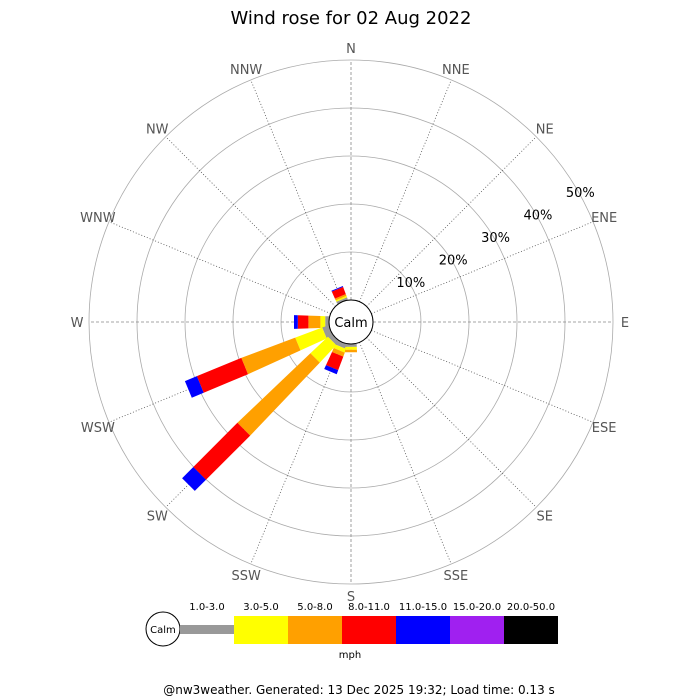 The image size is (700, 700). I want to click on chart-title: Wind rose for 02 Aug 2022, so click(351, 18).